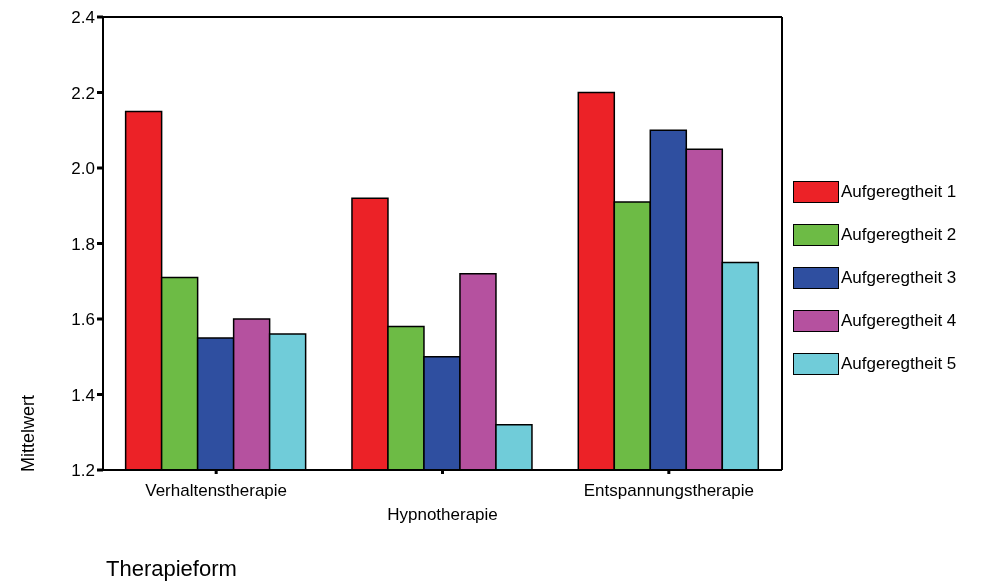  What do you see at coordinates (442, 514) in the screenshot?
I see `x-tick-label: Hypnotherapie` at bounding box center [442, 514].